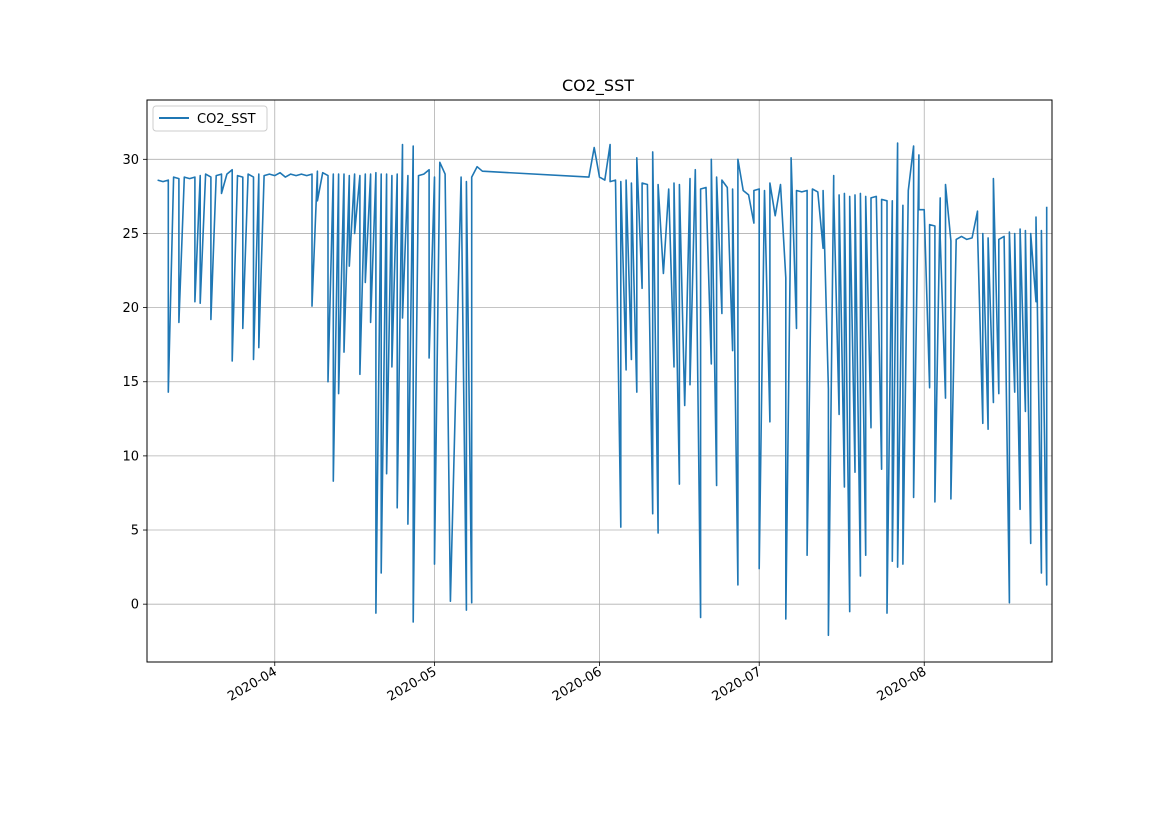  What do you see at coordinates (135, 605) in the screenshot?
I see `y-tick-label: 0` at bounding box center [135, 605].